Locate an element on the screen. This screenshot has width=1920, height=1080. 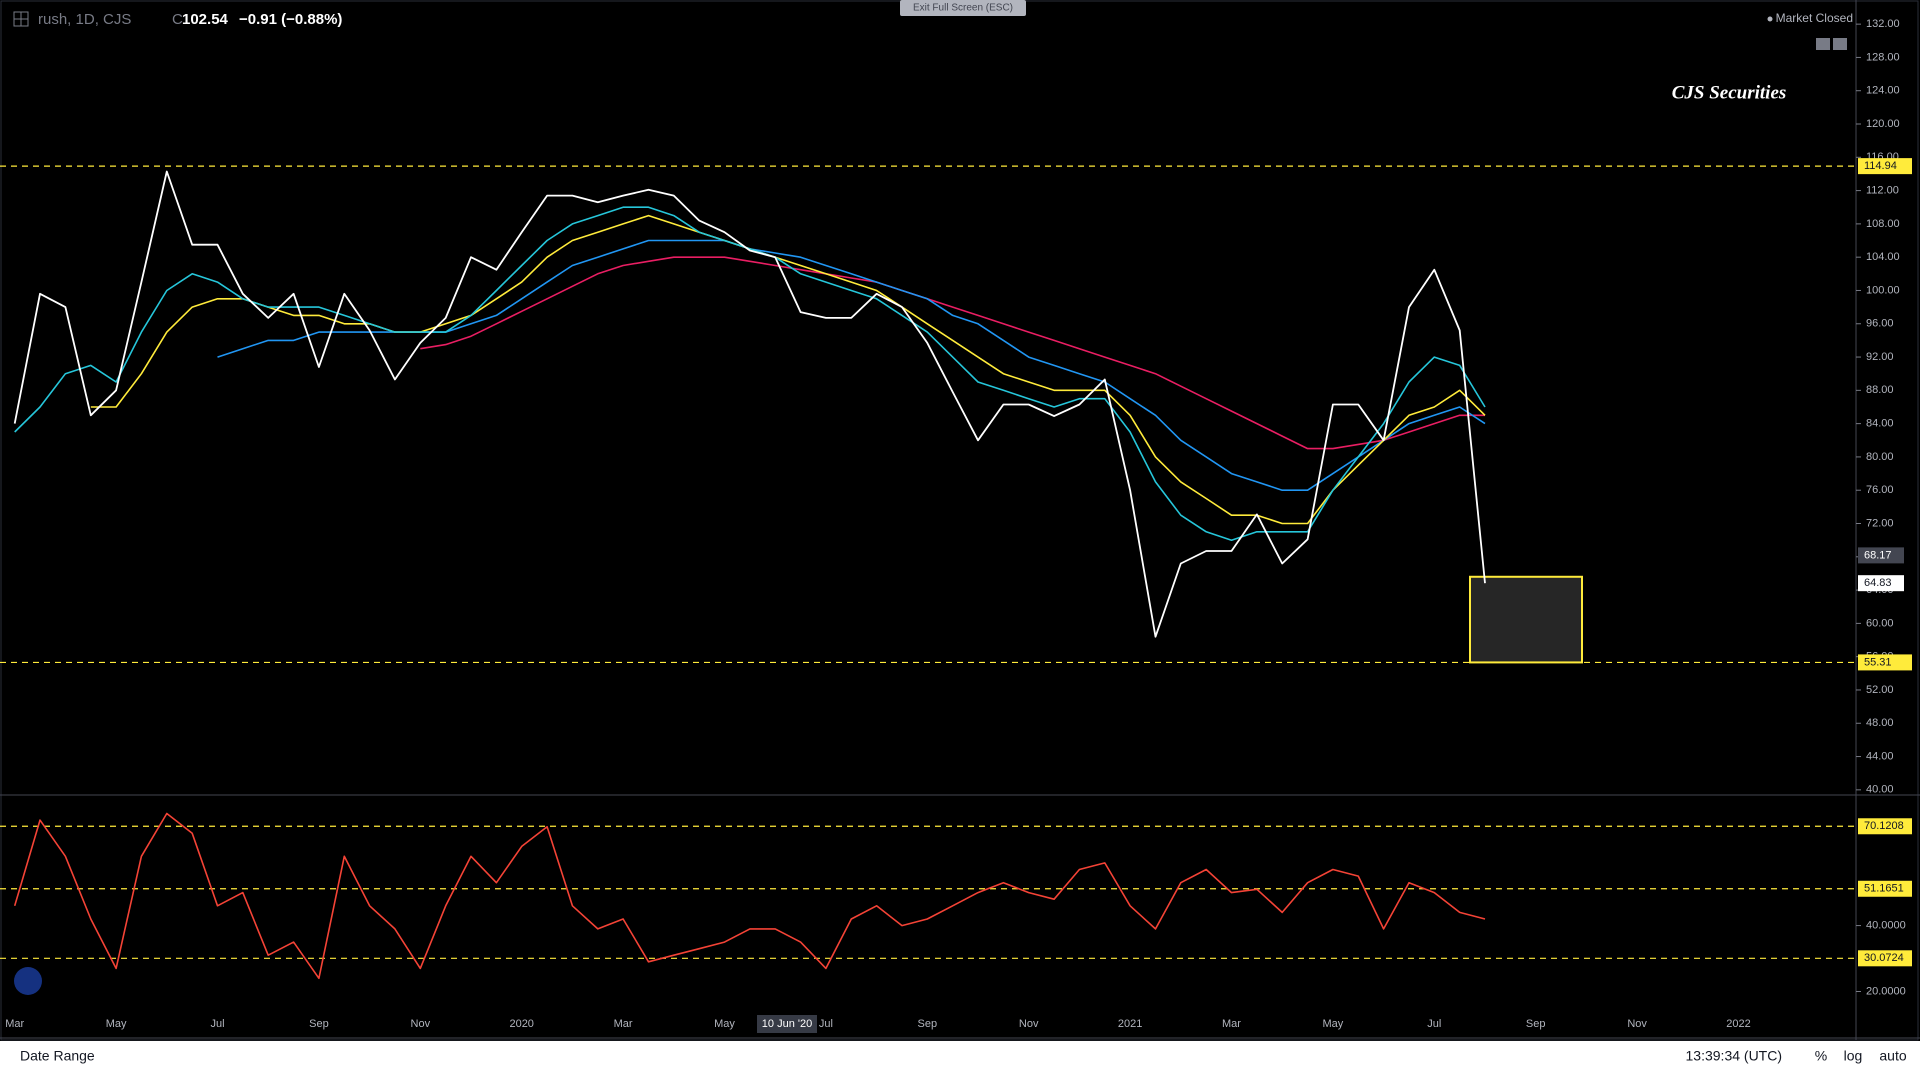
y-tick-label: 128.00 is located at coordinates (1883, 57).